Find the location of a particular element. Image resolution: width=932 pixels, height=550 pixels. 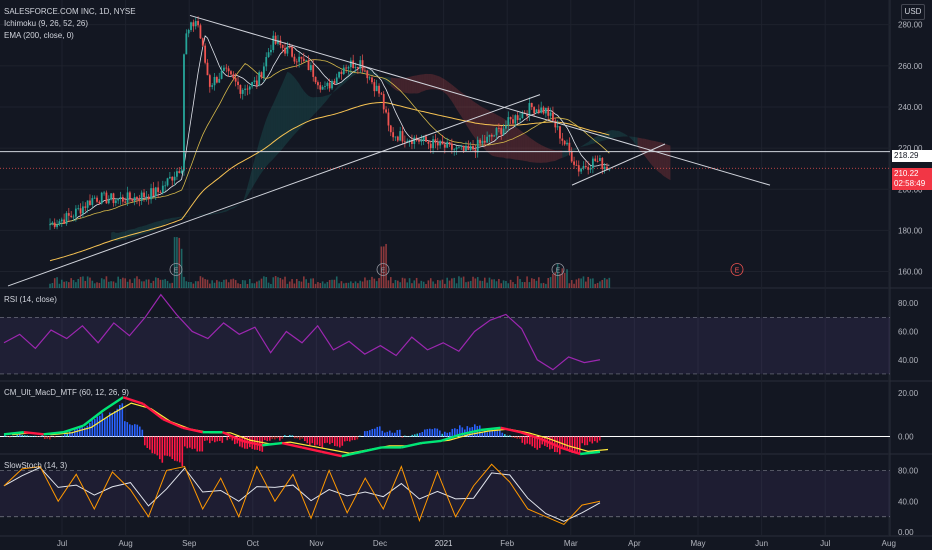

rsi-line is located at coordinates (302, 332).